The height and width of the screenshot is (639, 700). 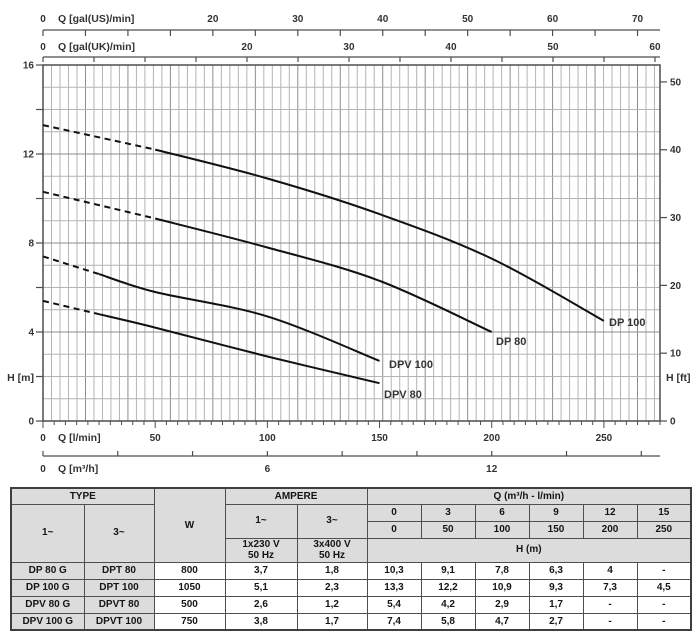 I want to click on axis-title-gal-uk: Q [gal(UK)/min], so click(x=96, y=47).